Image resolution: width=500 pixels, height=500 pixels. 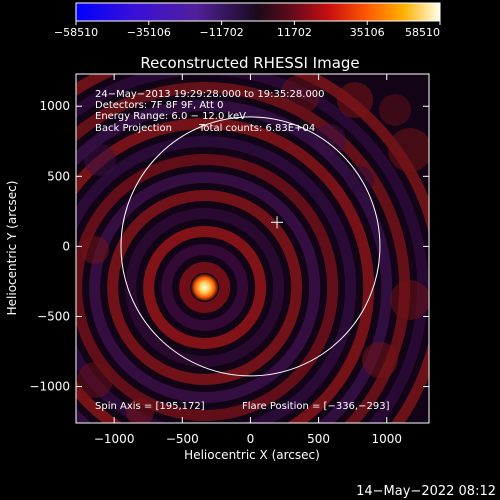 I want to click on chart-title: Reconstructed RHESSI Image, so click(x=249, y=63).